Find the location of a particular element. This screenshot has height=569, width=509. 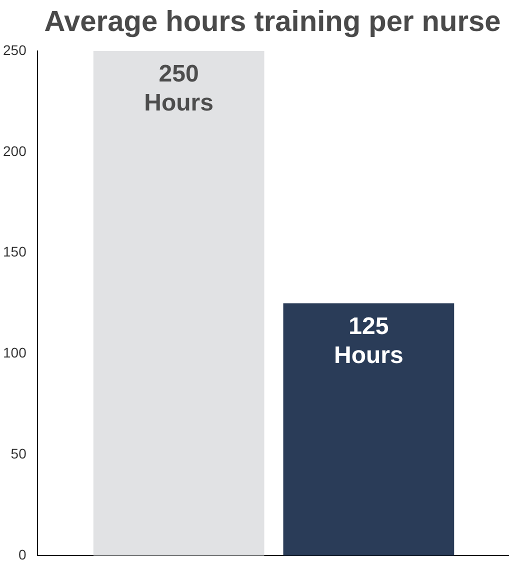

data-label: 125 Hours is located at coordinates (369, 340).